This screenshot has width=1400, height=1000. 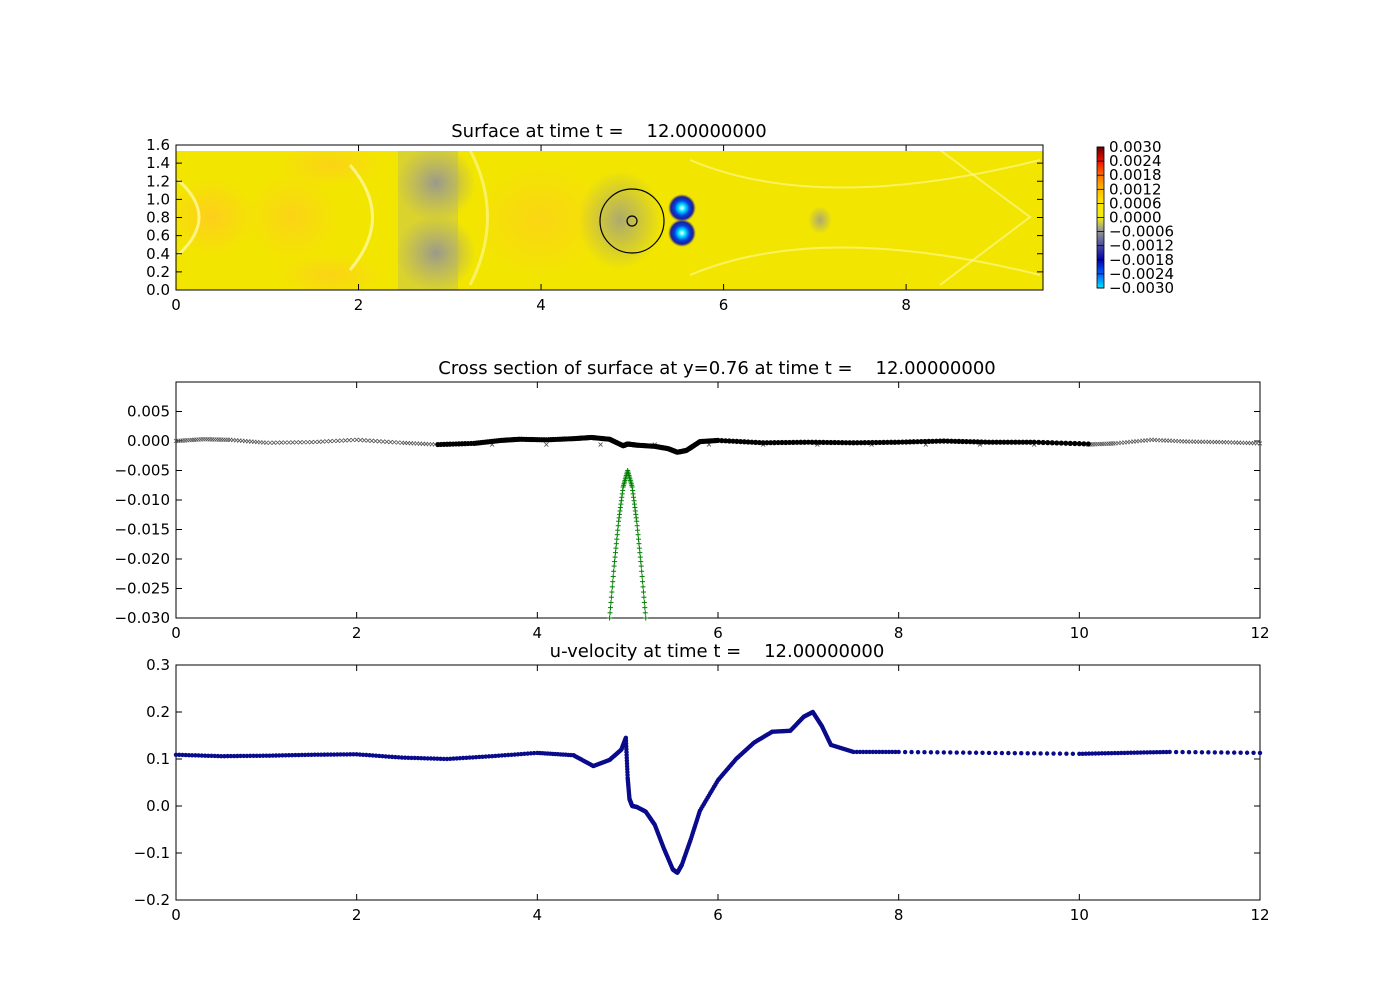 What do you see at coordinates (1135, 175) in the screenshot?
I see `colorbar-tick-label: 0.0018` at bounding box center [1135, 175].